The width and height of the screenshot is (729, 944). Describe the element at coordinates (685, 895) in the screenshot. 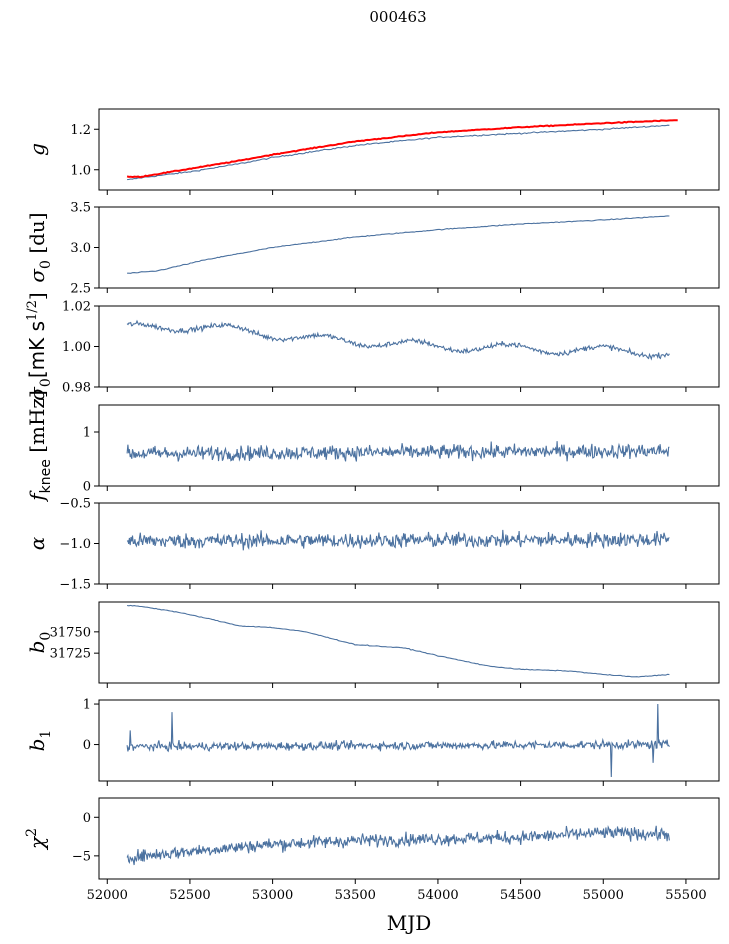

I see `x-tick-label: 55500` at that location.